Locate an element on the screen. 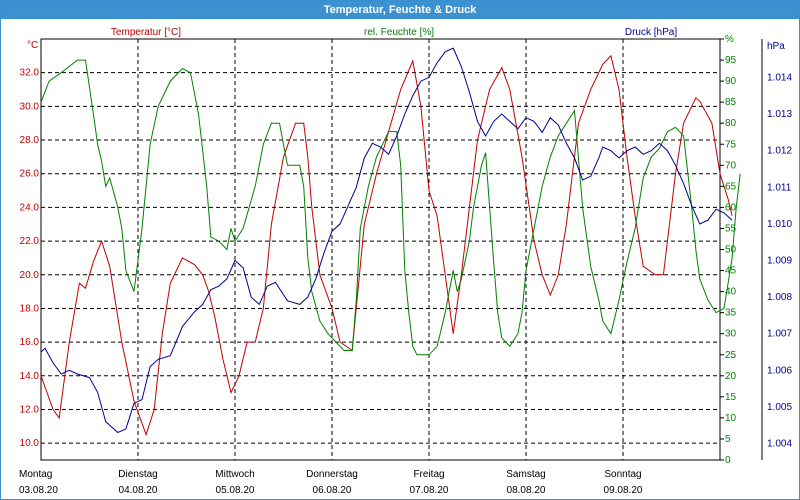 The width and height of the screenshot is (800, 500). x-tick-day-label: Montag is located at coordinates (35, 474).